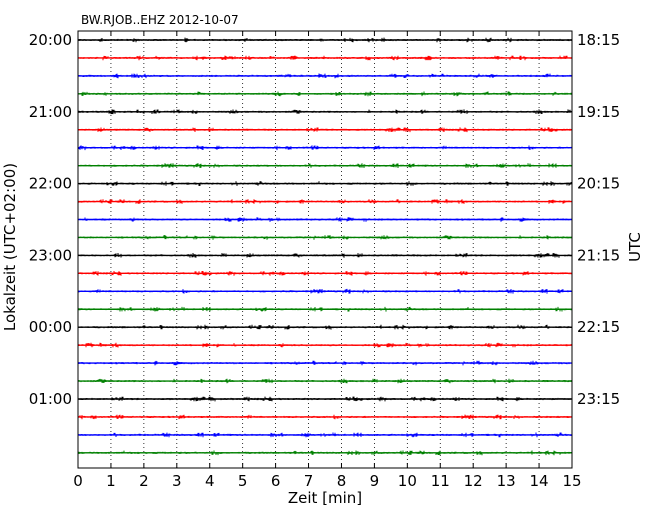 This screenshot has height=520, width=650. Describe the element at coordinates (598, 40) in the screenshot. I see `y-tick-label-right: 18:15` at that location.